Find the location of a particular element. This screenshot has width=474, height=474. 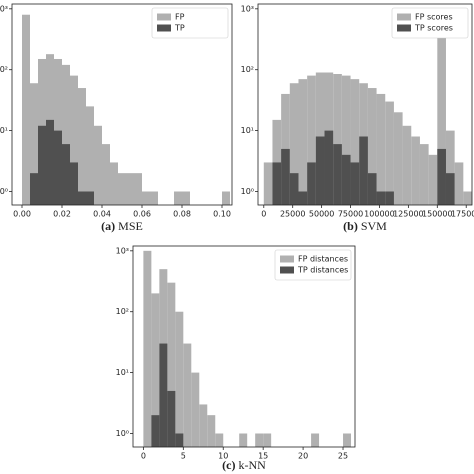

caption-text: MSE is located at coordinates (130, 226).